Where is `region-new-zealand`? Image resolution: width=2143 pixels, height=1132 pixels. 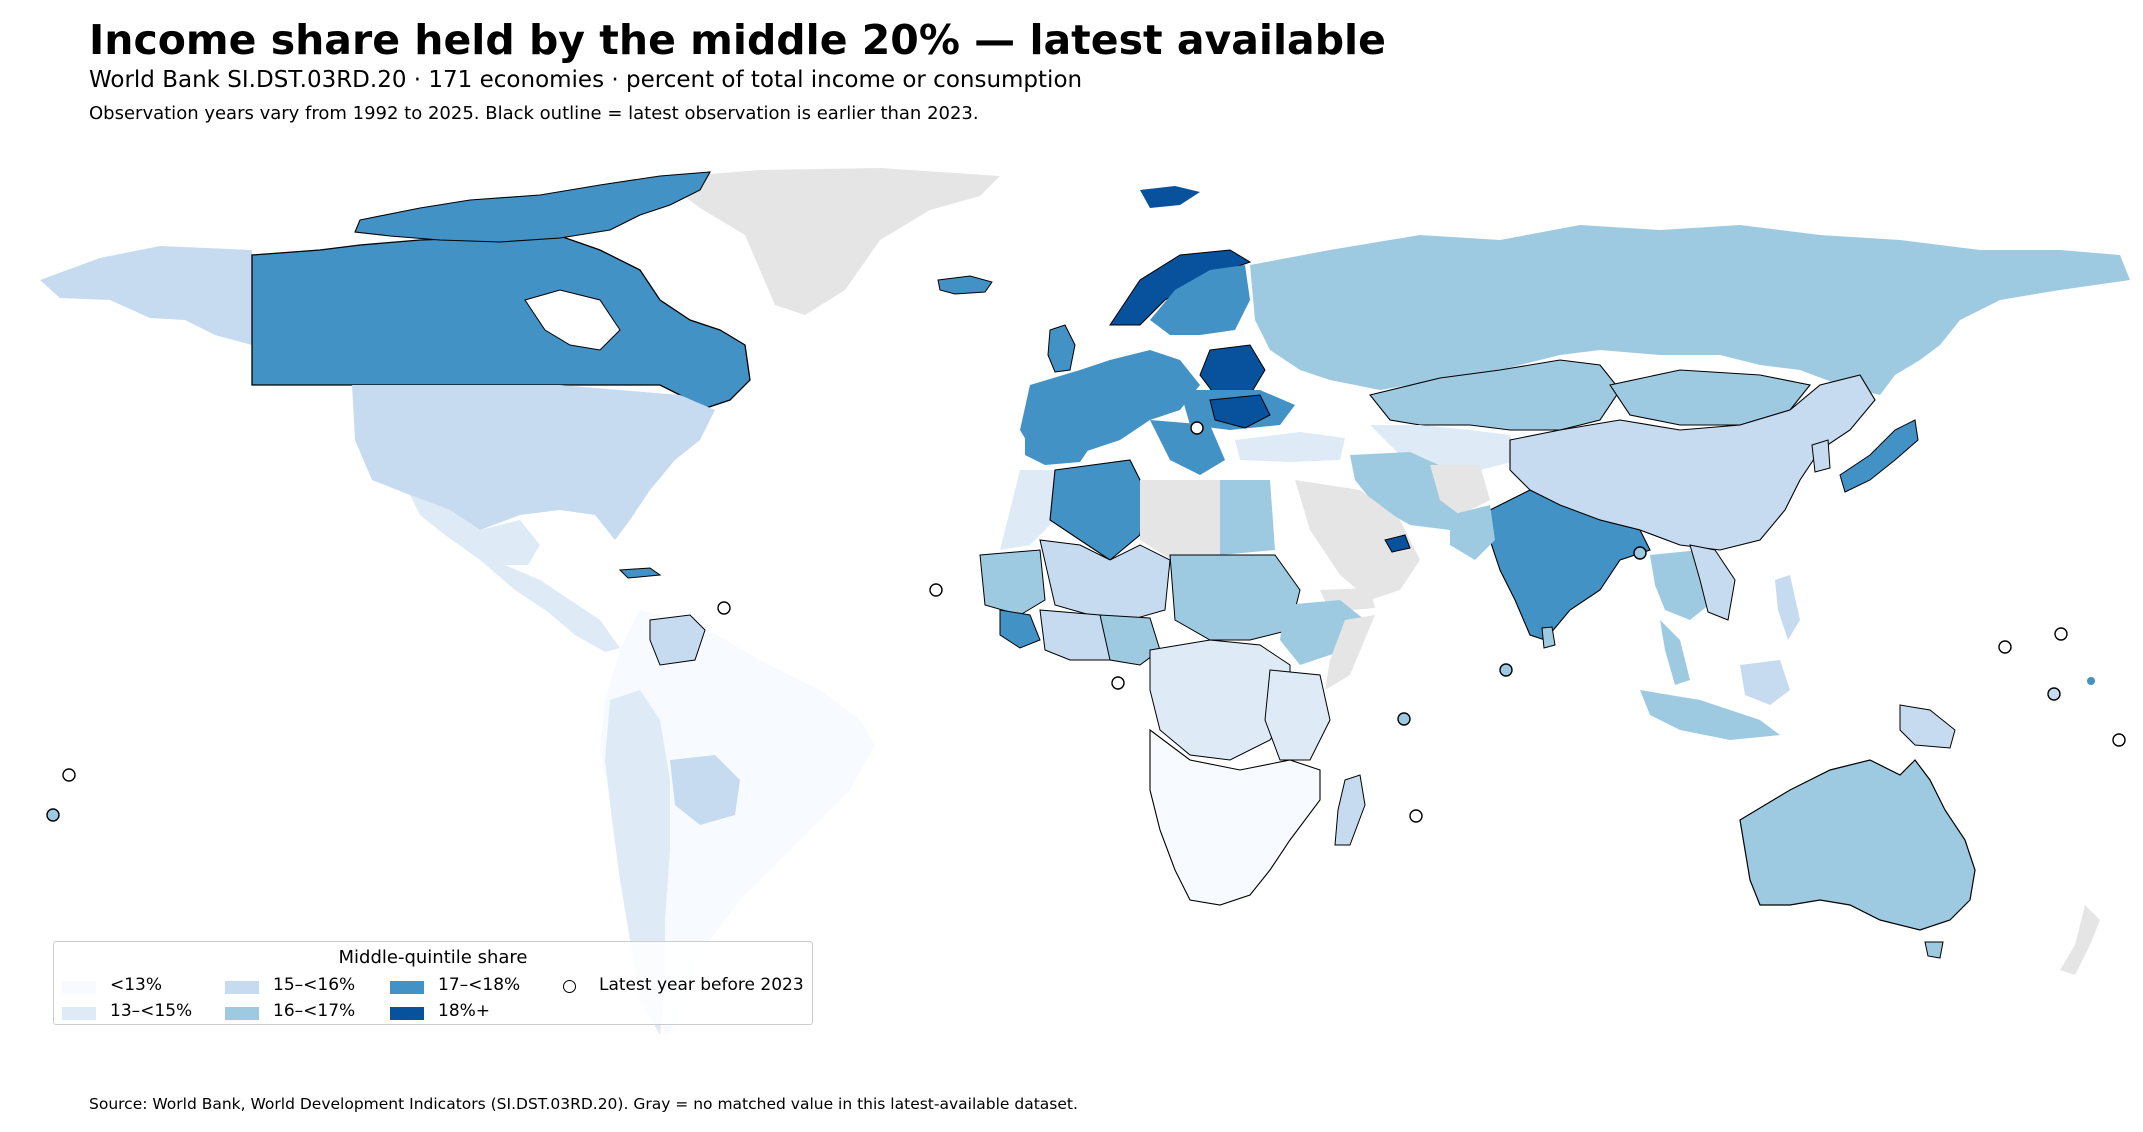 region-new-zealand is located at coordinates (2080, 940).